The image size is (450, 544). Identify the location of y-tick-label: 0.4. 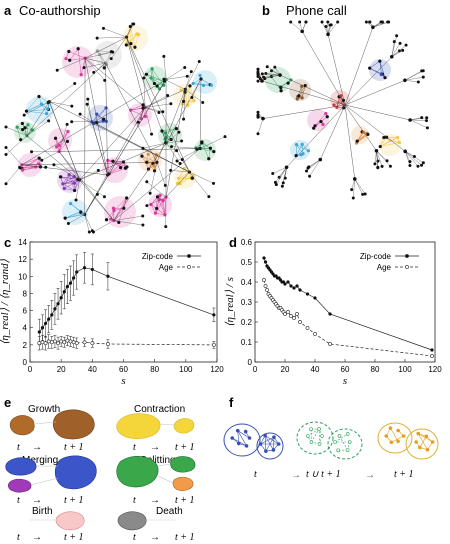
(247, 282).